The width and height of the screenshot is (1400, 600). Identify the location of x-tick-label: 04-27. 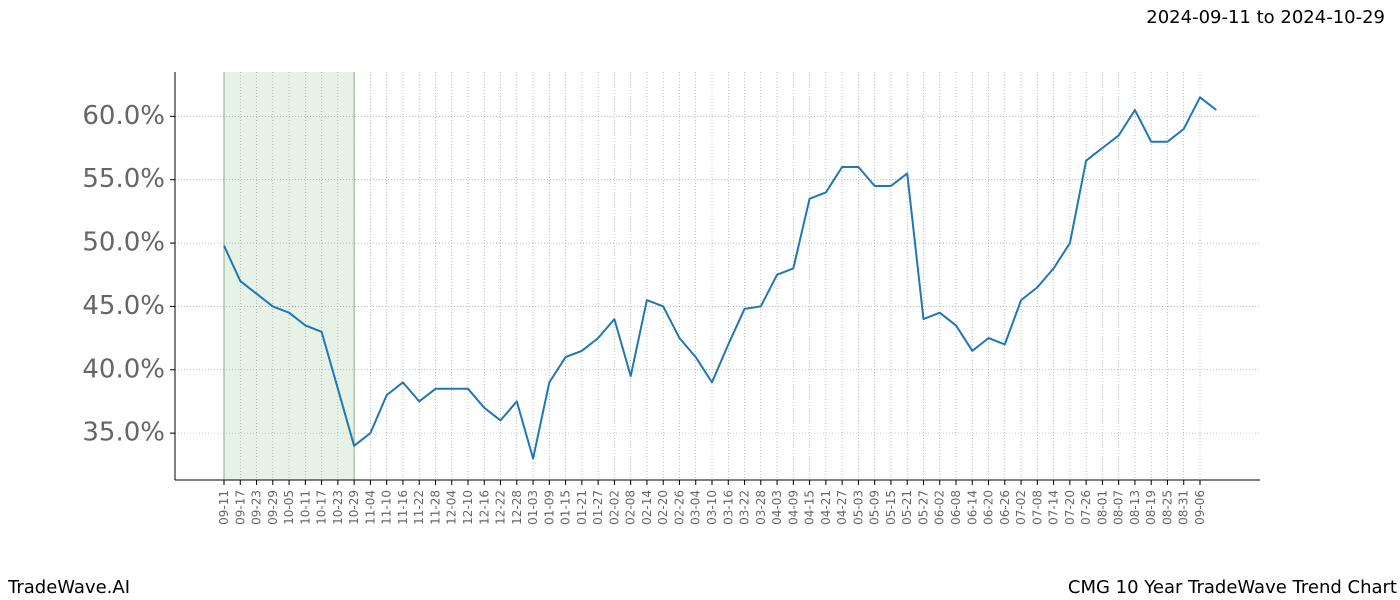
(842, 507).